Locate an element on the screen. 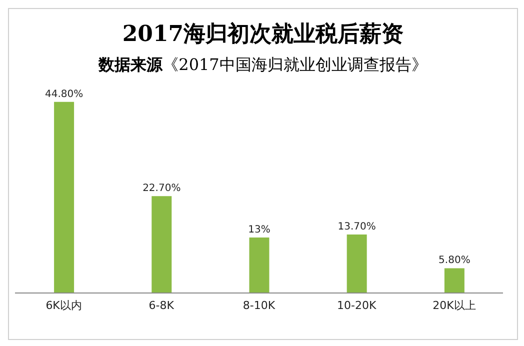 This screenshot has width=524, height=346. data-label: 44.80% is located at coordinates (64, 94).